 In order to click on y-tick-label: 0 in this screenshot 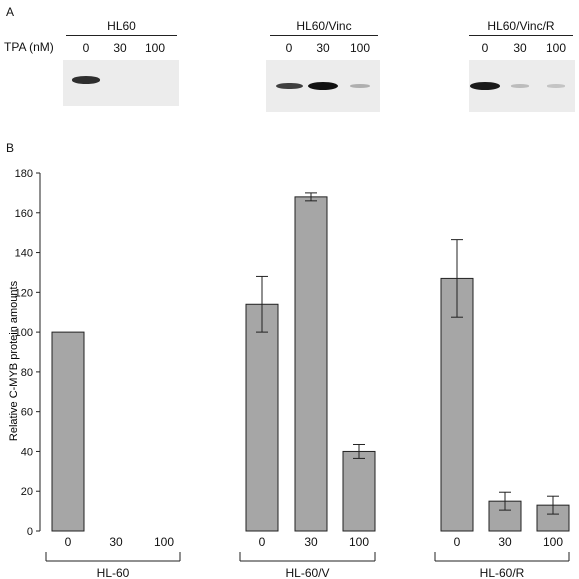, I will do `click(30, 532)`.